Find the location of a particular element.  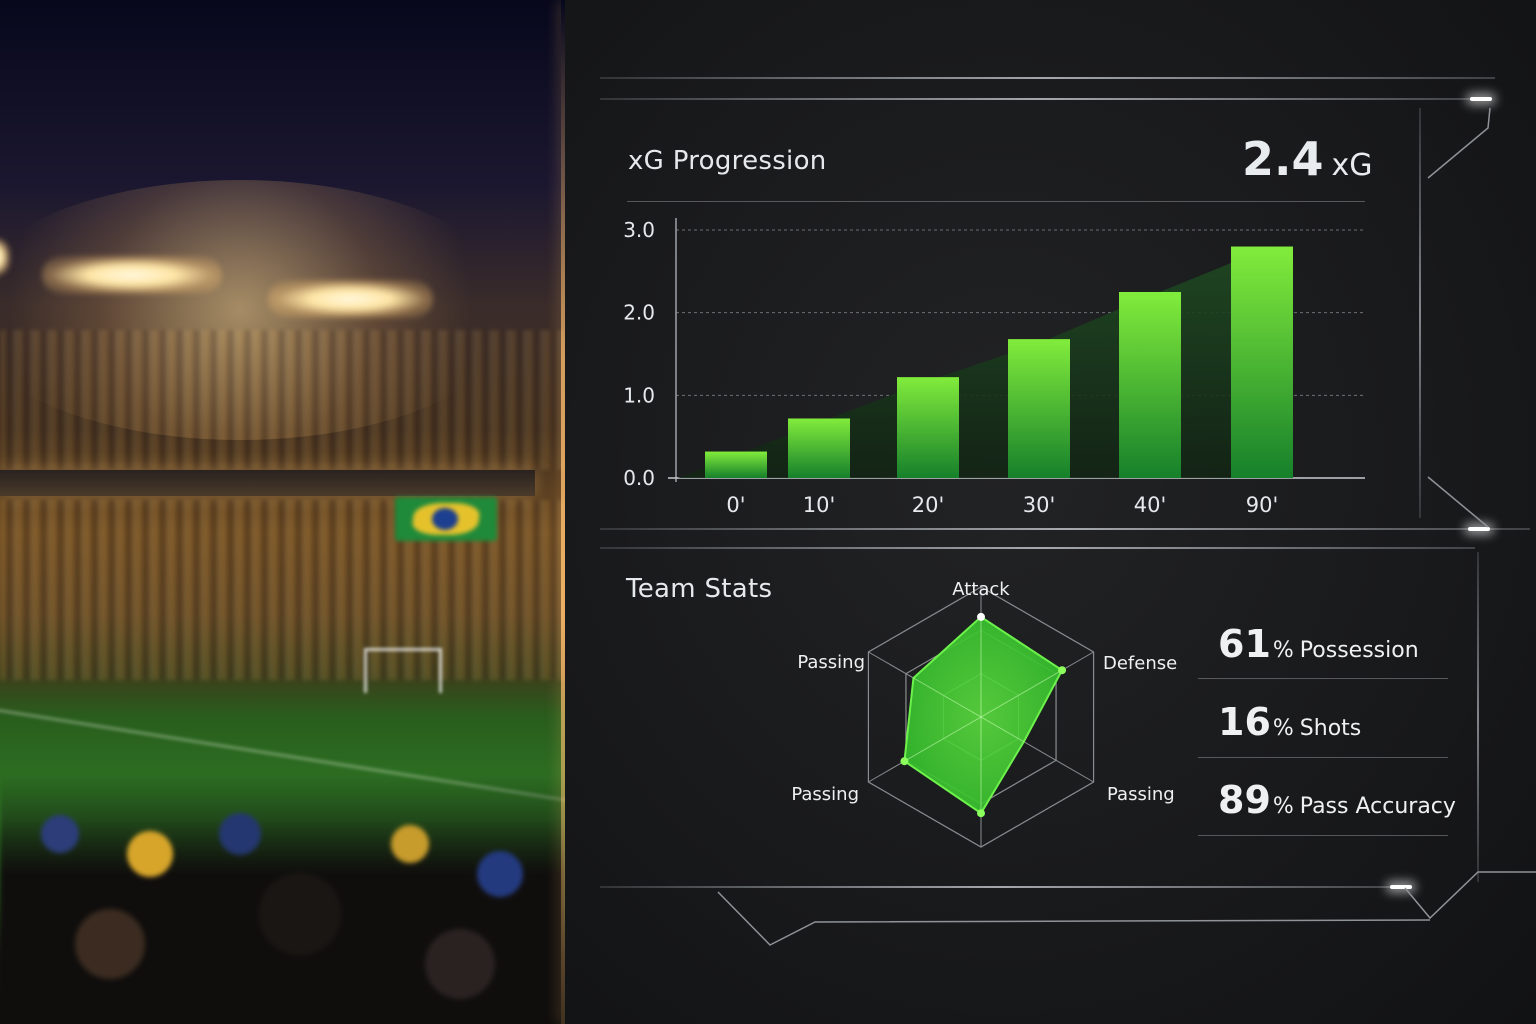

floodlight-glow is located at coordinates (260, 310).